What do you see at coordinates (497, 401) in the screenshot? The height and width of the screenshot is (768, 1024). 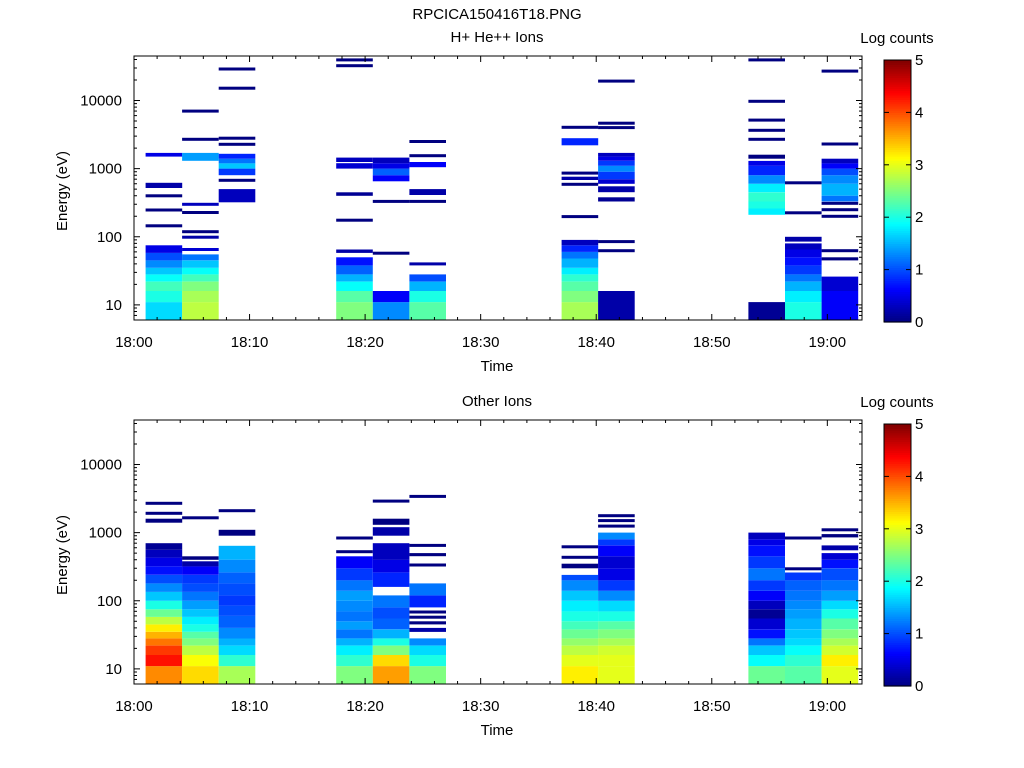 I see `panel-title: Other Ions` at bounding box center [497, 401].